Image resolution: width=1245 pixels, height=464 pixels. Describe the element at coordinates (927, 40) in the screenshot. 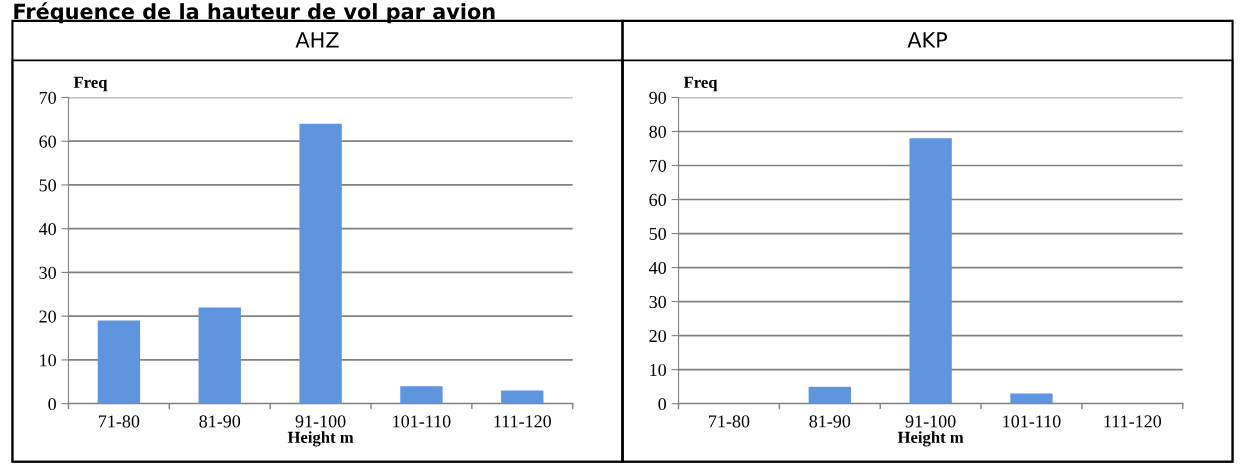

I see `chart-title: AKP` at that location.